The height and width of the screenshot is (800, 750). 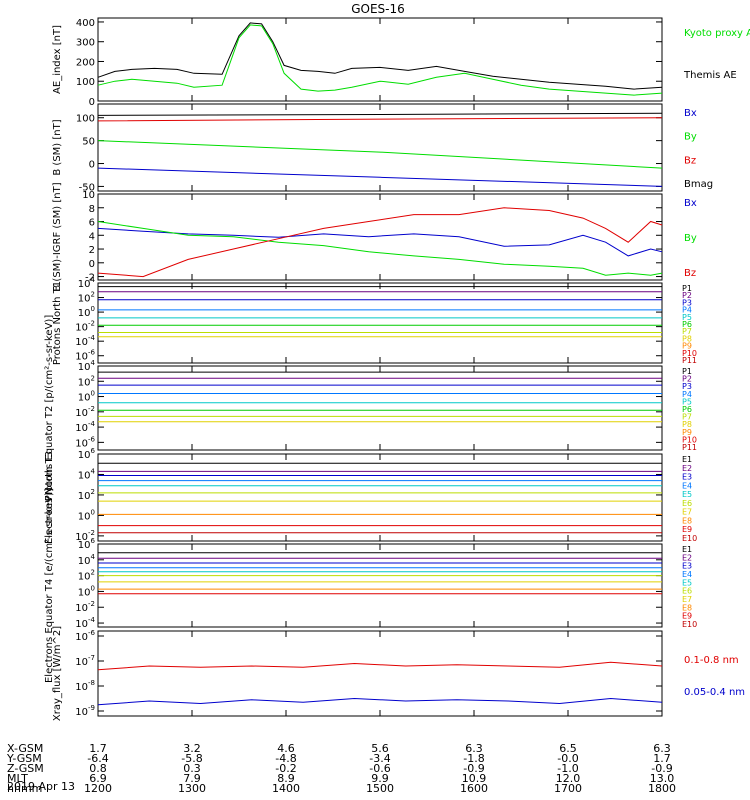 I want to click on y-tick-label: 10⁻⁹, so click(x=85, y=711).